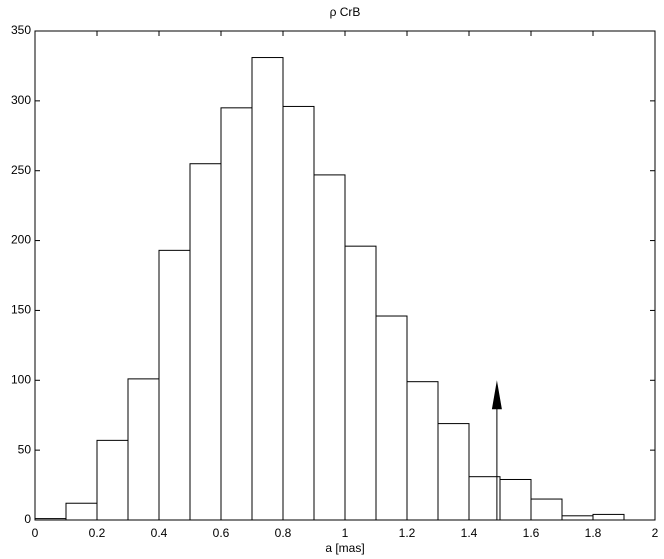  I want to click on x-tick-label: 0.2, so click(97, 533).